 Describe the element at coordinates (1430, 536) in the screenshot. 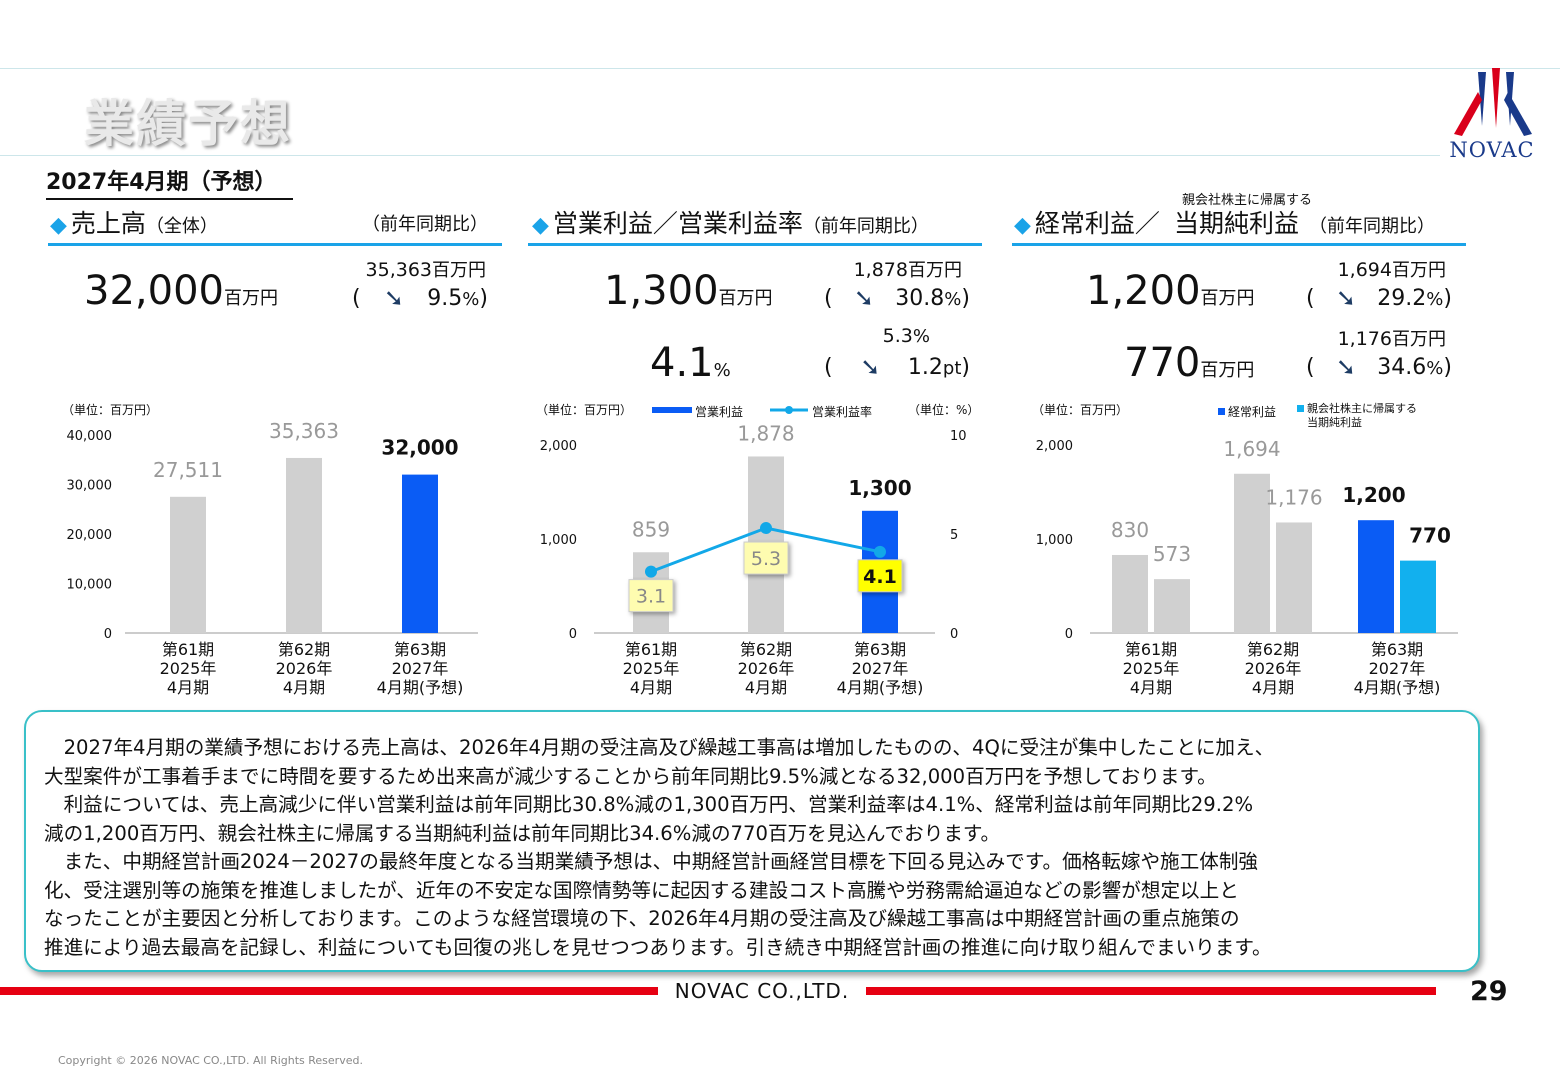

I see `data-label: 770` at that location.